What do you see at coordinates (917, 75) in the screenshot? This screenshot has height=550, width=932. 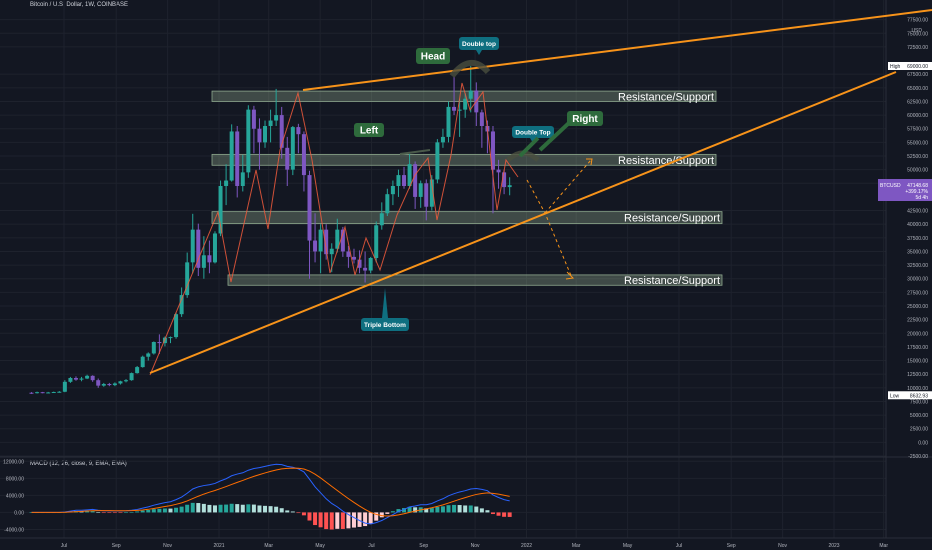 I see `price-tick-label: 67500.00` at bounding box center [917, 75].